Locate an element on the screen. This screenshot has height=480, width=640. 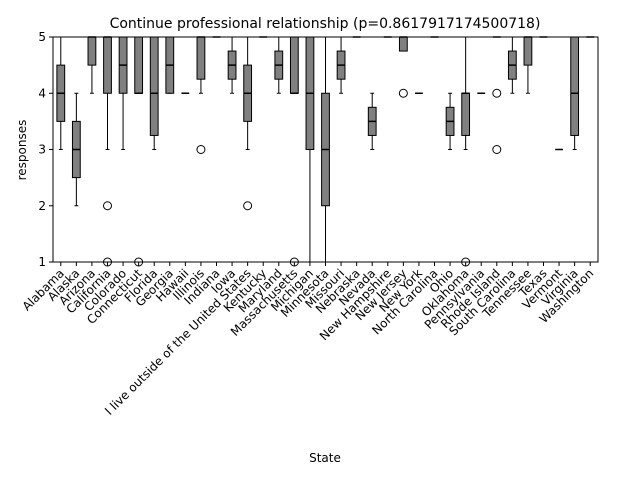
x-axis-label: State is located at coordinates (325, 458).